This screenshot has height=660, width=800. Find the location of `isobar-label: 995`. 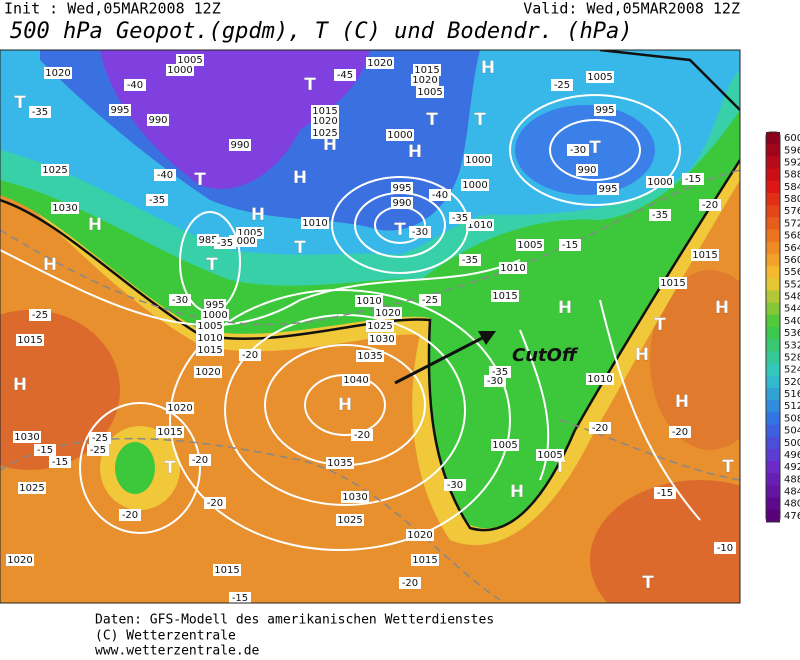

isobar-label: 995 is located at coordinates (119, 110).